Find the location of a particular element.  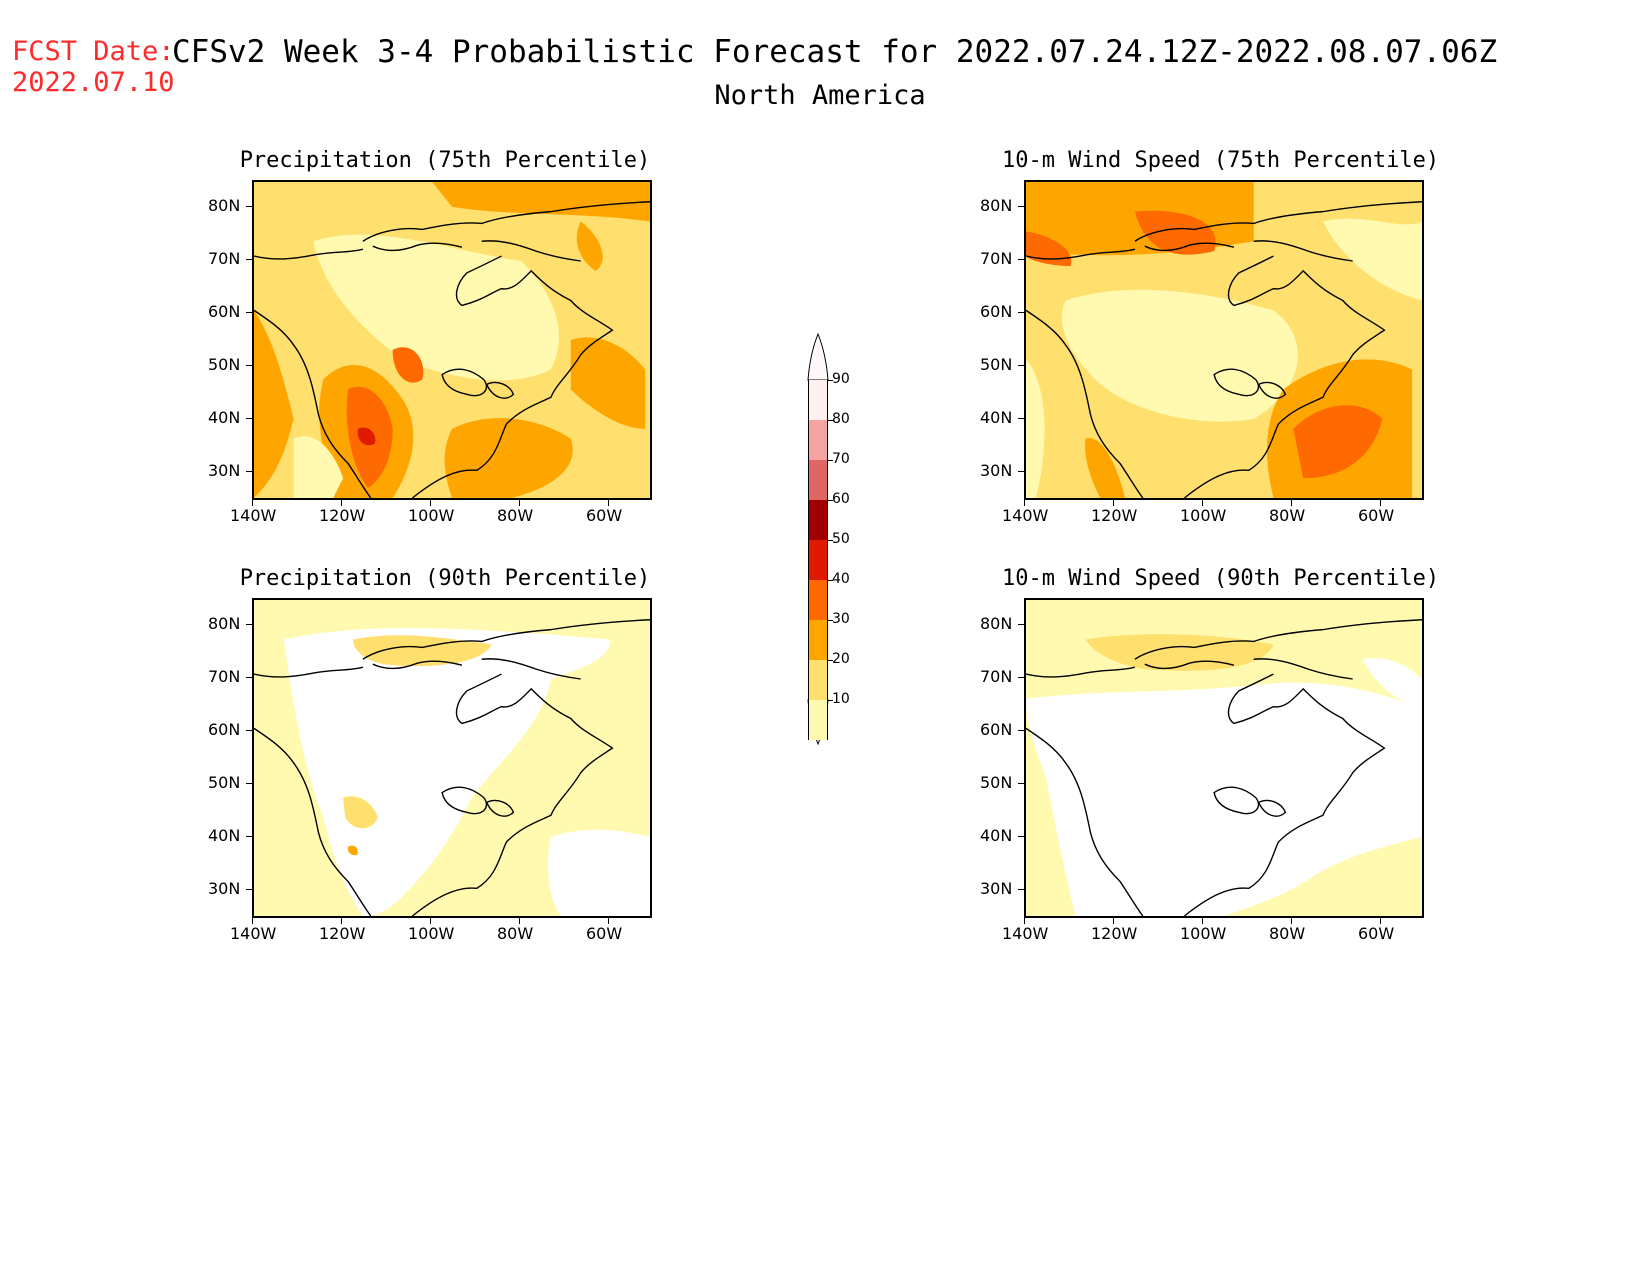

colorbar-legend: 90 80 70 60 50 40 30 20 10 is located at coordinates (837, 539).